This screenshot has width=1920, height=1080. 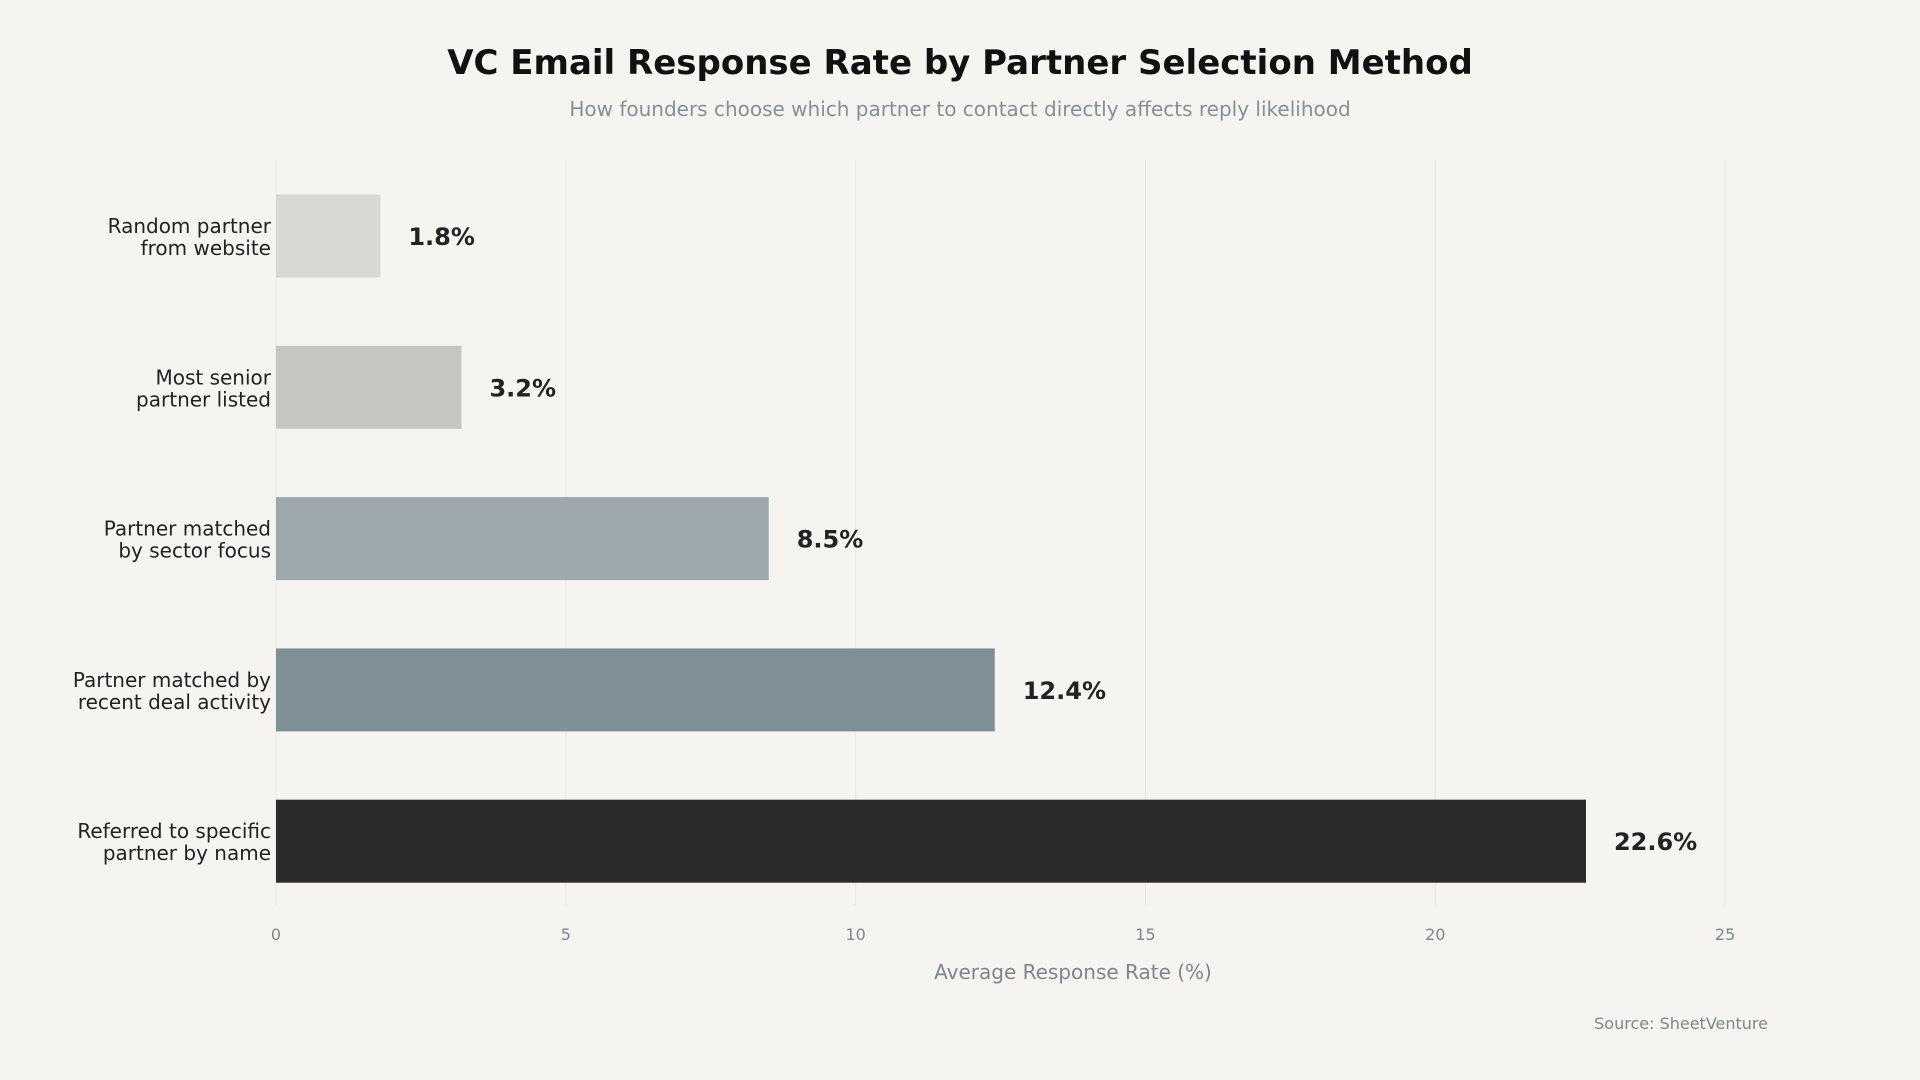 What do you see at coordinates (855, 934) in the screenshot?
I see `x-tick-label: 10` at bounding box center [855, 934].